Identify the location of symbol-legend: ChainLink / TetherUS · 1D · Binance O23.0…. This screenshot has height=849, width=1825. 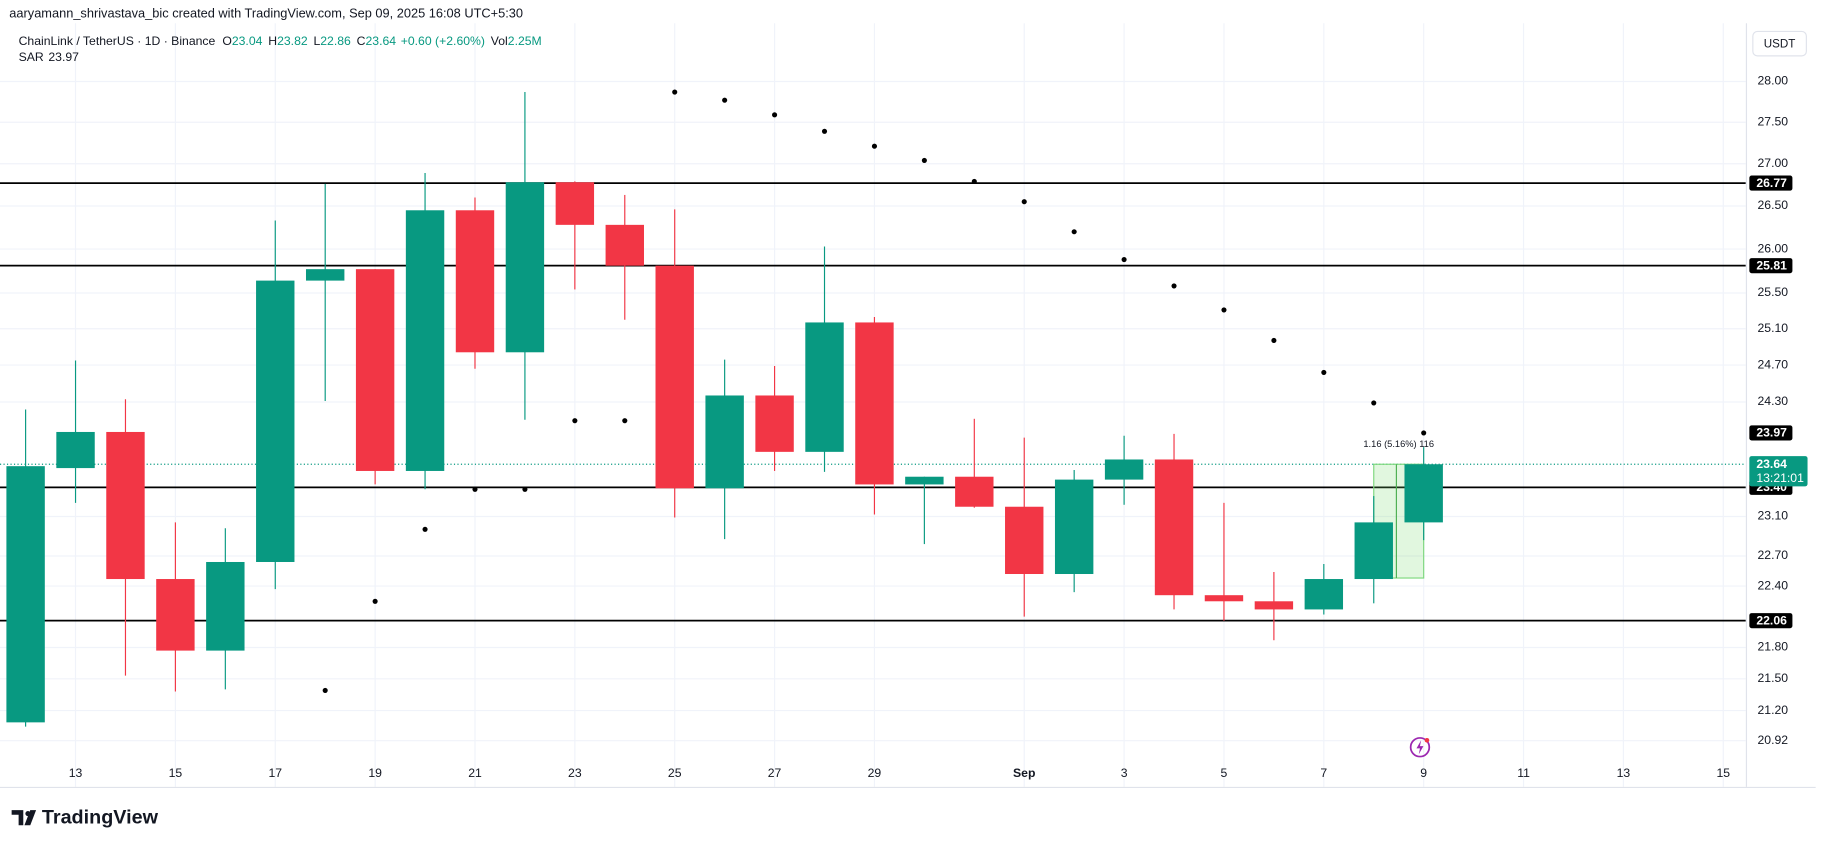
(280, 41).